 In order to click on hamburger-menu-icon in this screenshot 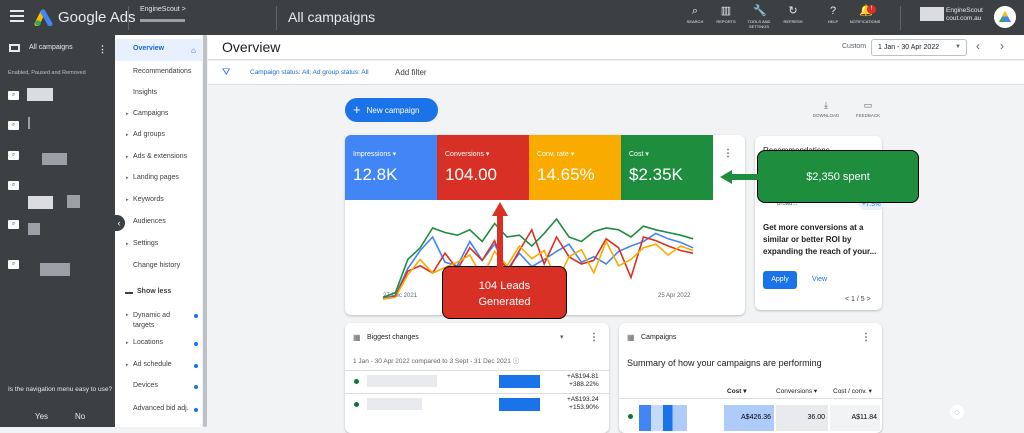, I will do `click(17, 16)`.